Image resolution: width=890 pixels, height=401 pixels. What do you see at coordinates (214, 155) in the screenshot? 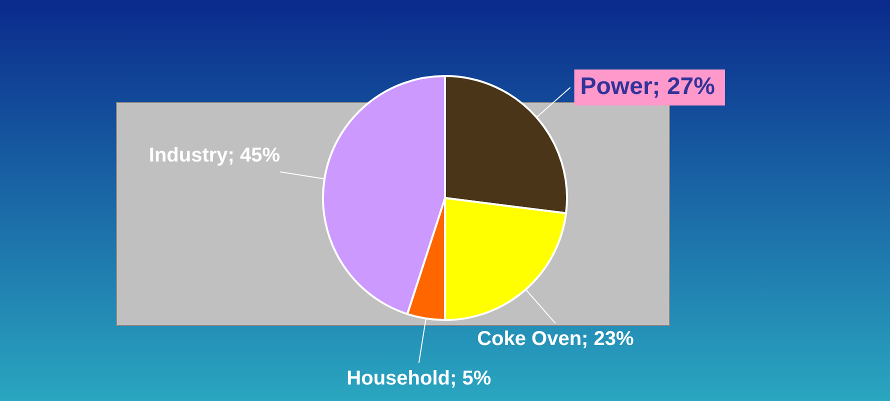
I see `slice-label: Industry; 45%` at bounding box center [214, 155].